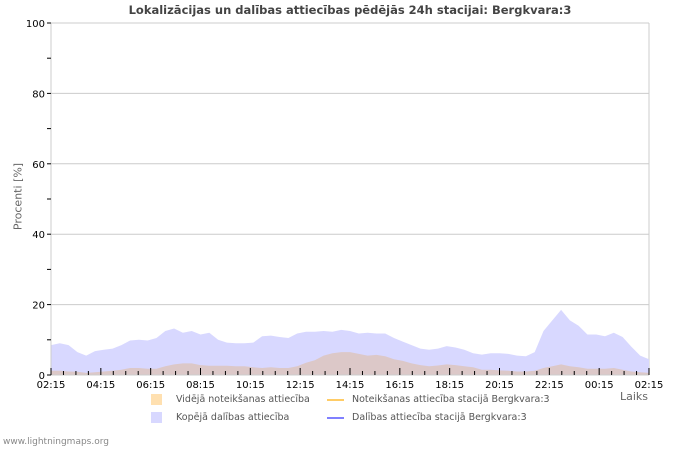  What do you see at coordinates (150, 385) in the screenshot?
I see `x-tick-label: 06:15` at bounding box center [150, 385].